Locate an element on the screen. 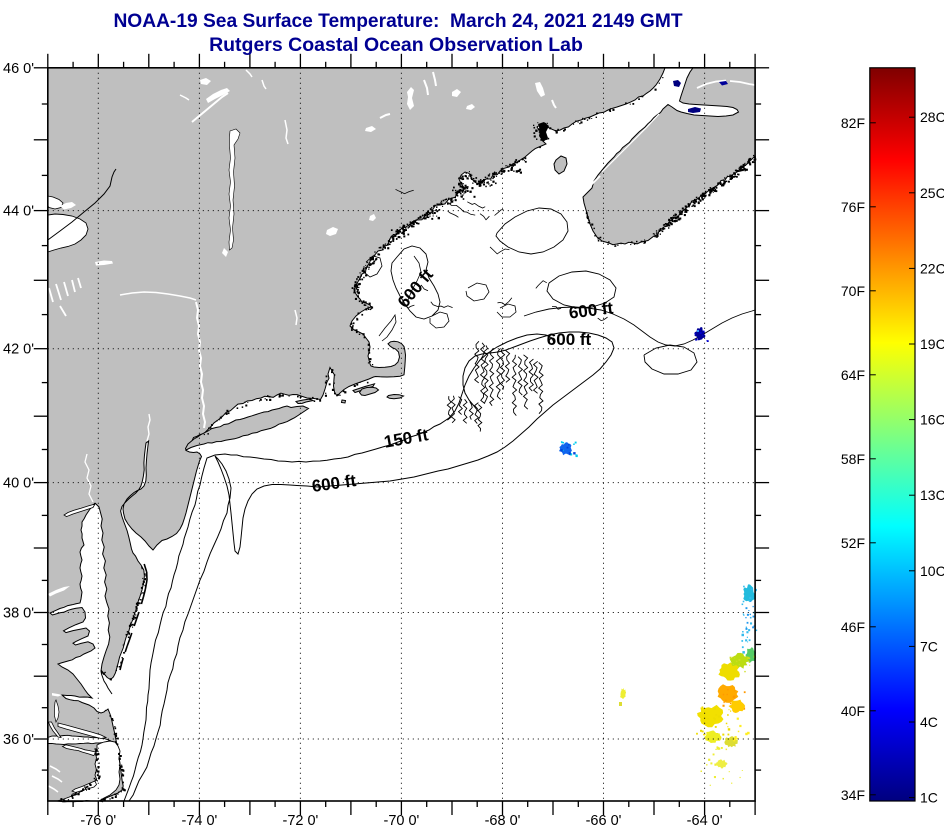 This screenshot has height=832, width=944. svg-text: 38 0' is located at coordinates (18, 614).